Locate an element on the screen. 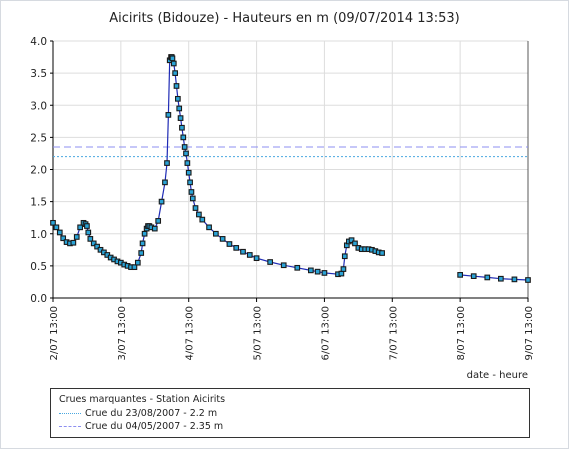  x-tick-label: 7/07 13:00 is located at coordinates (393, 333).